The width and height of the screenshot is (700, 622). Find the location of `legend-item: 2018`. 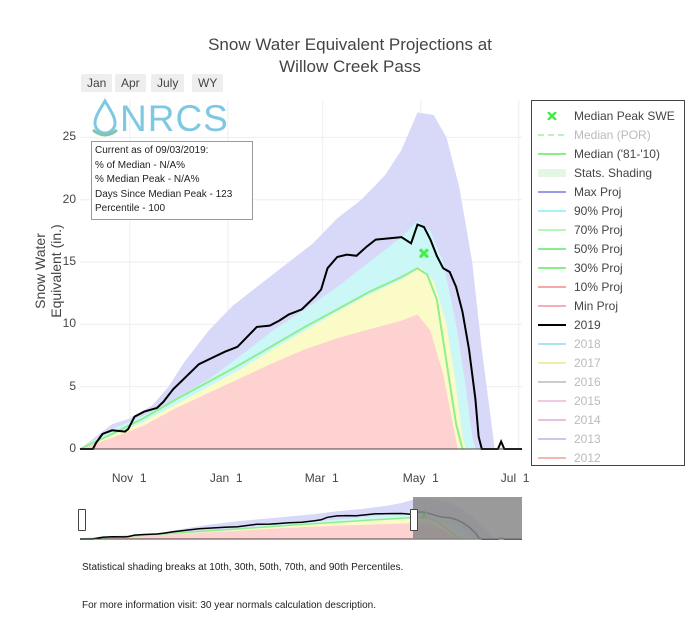

legend-item: 2018 is located at coordinates (610, 344).